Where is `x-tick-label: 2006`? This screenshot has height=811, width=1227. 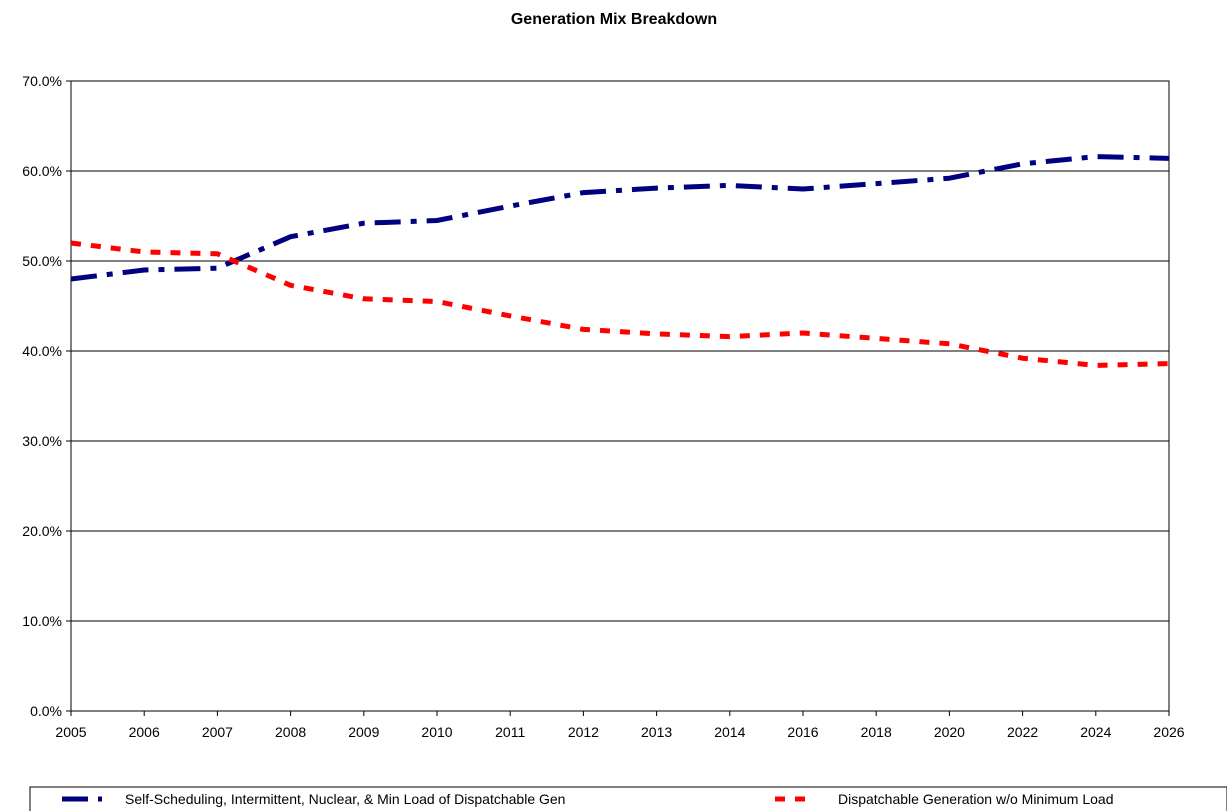 x-tick-label: 2006 is located at coordinates (144, 732).